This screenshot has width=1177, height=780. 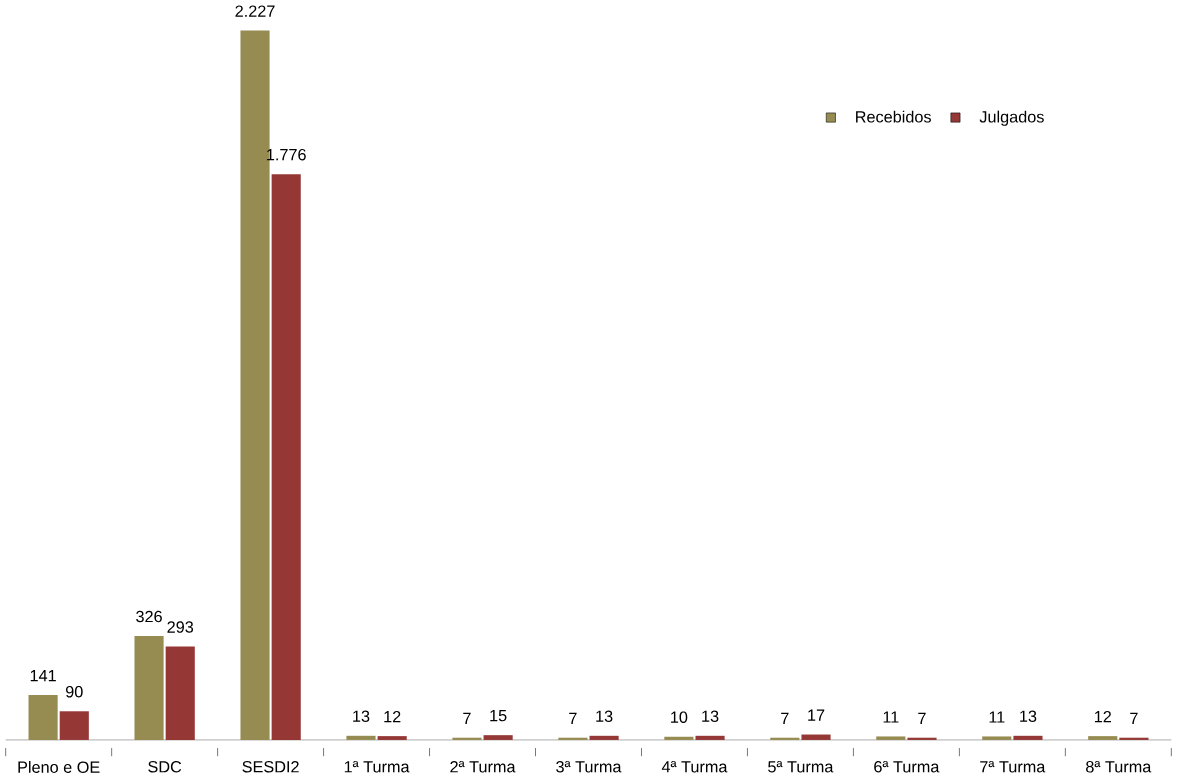 What do you see at coordinates (694, 766) in the screenshot?
I see `x-tick-label: 4ª Turma` at bounding box center [694, 766].